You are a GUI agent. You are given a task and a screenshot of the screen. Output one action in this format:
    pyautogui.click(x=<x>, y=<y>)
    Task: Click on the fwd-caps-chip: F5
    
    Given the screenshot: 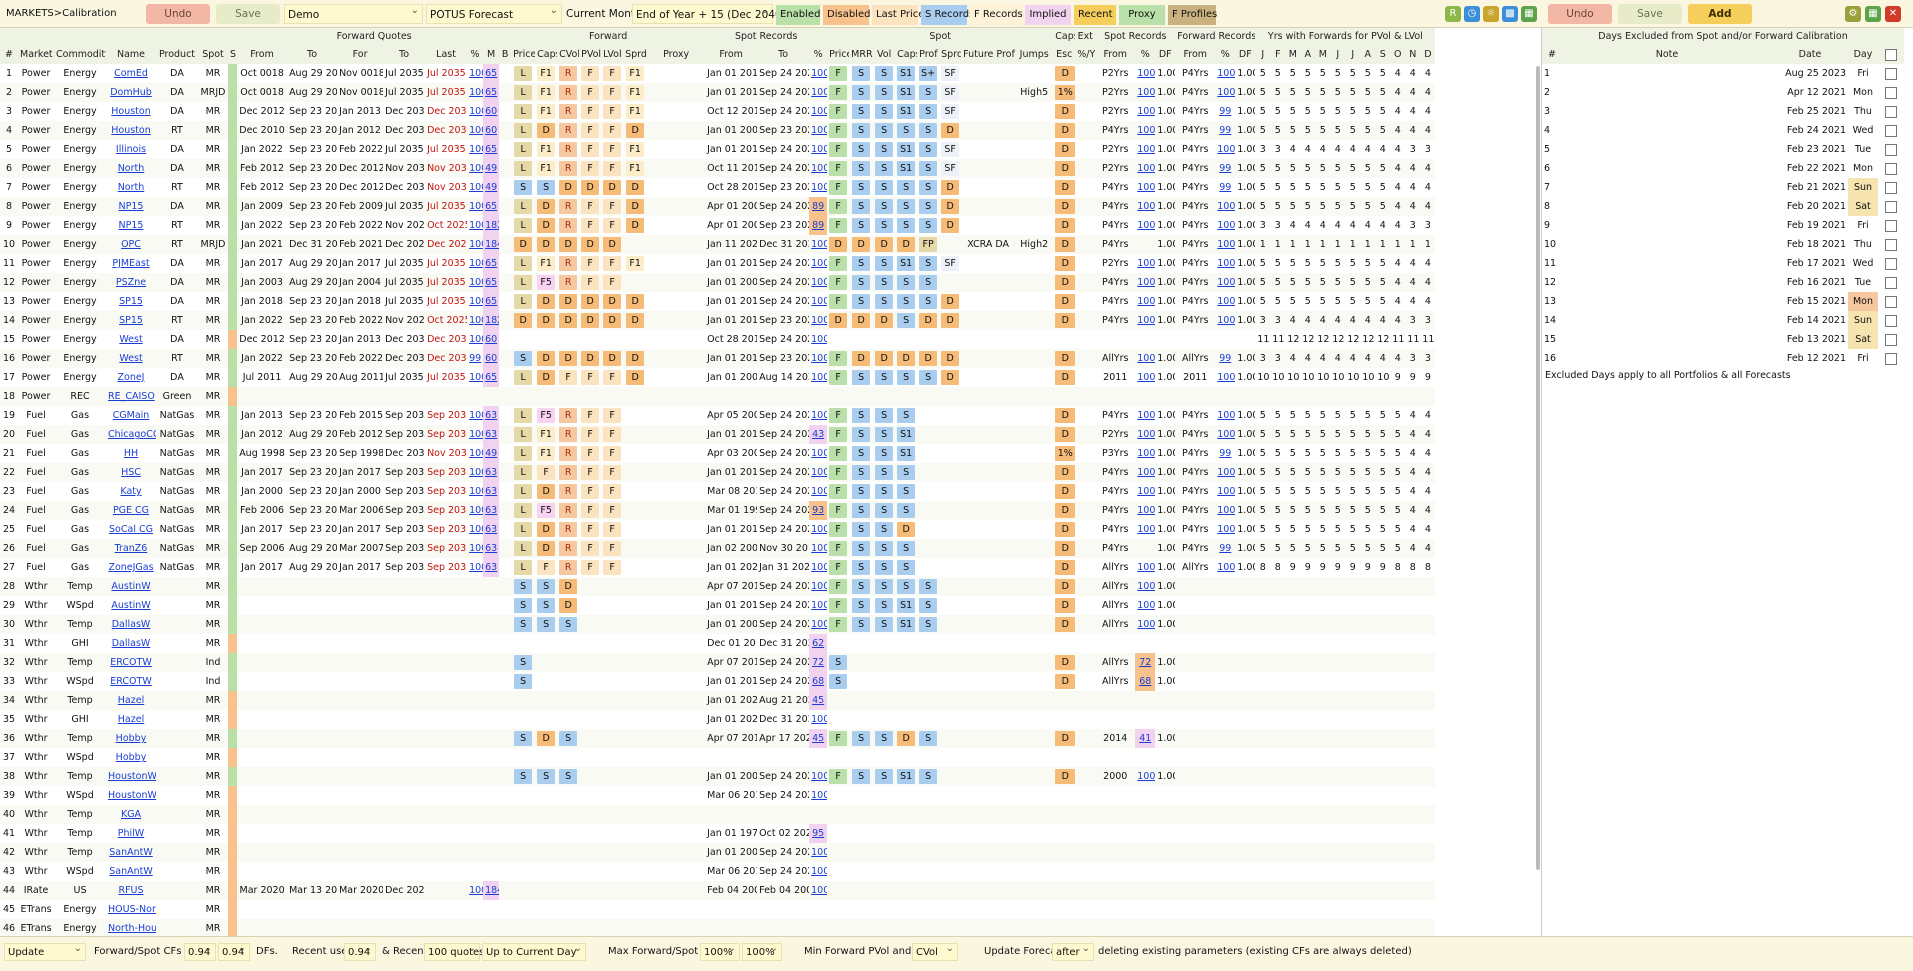 What is the action you would take?
    pyautogui.click(x=546, y=510)
    